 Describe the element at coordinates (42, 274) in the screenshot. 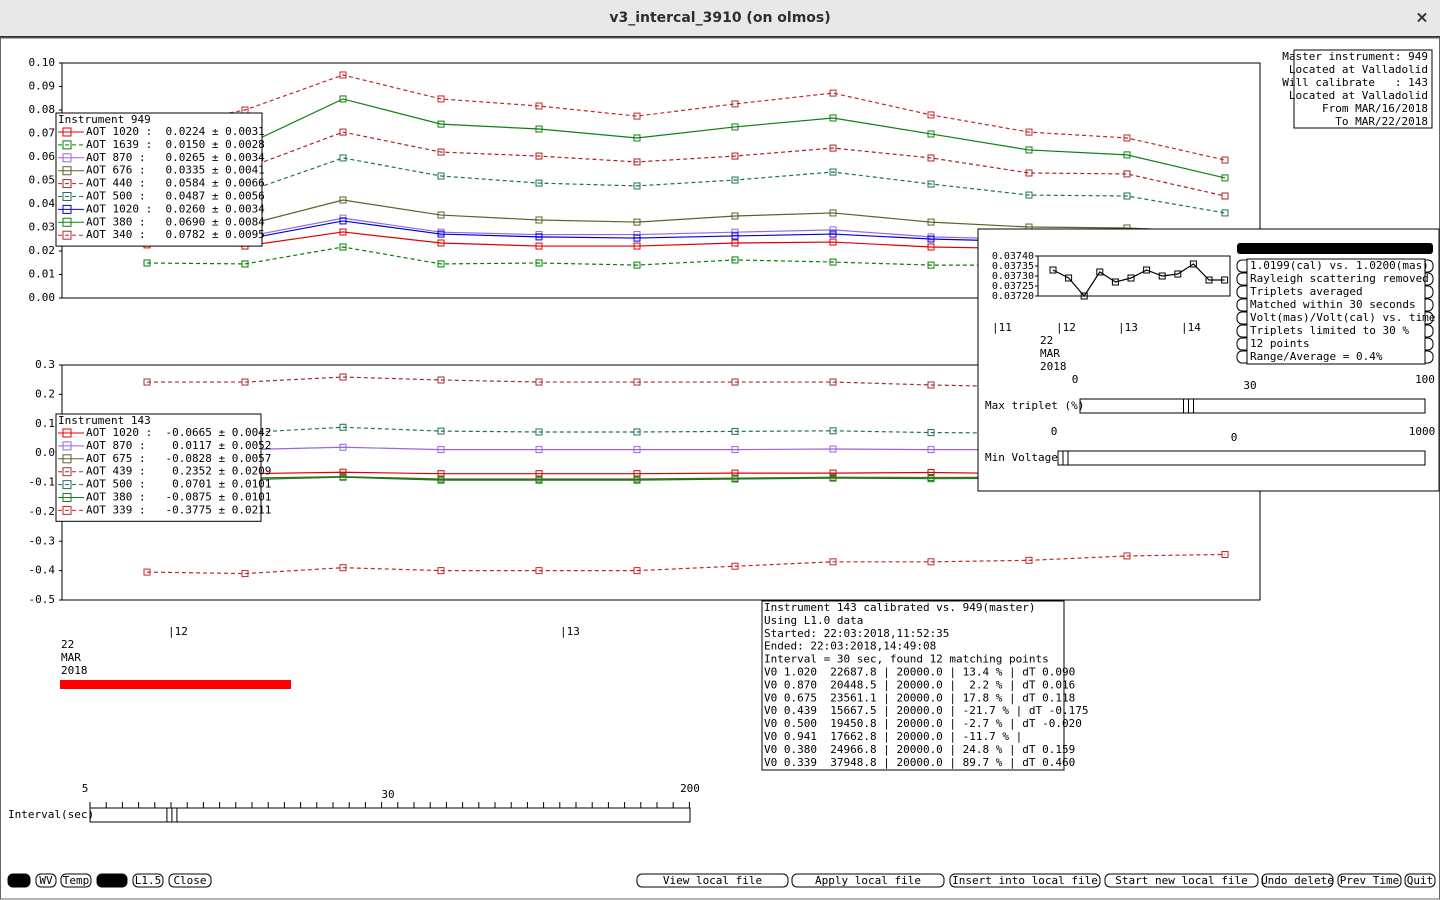

I see `y-tick-label: 0.01` at that location.